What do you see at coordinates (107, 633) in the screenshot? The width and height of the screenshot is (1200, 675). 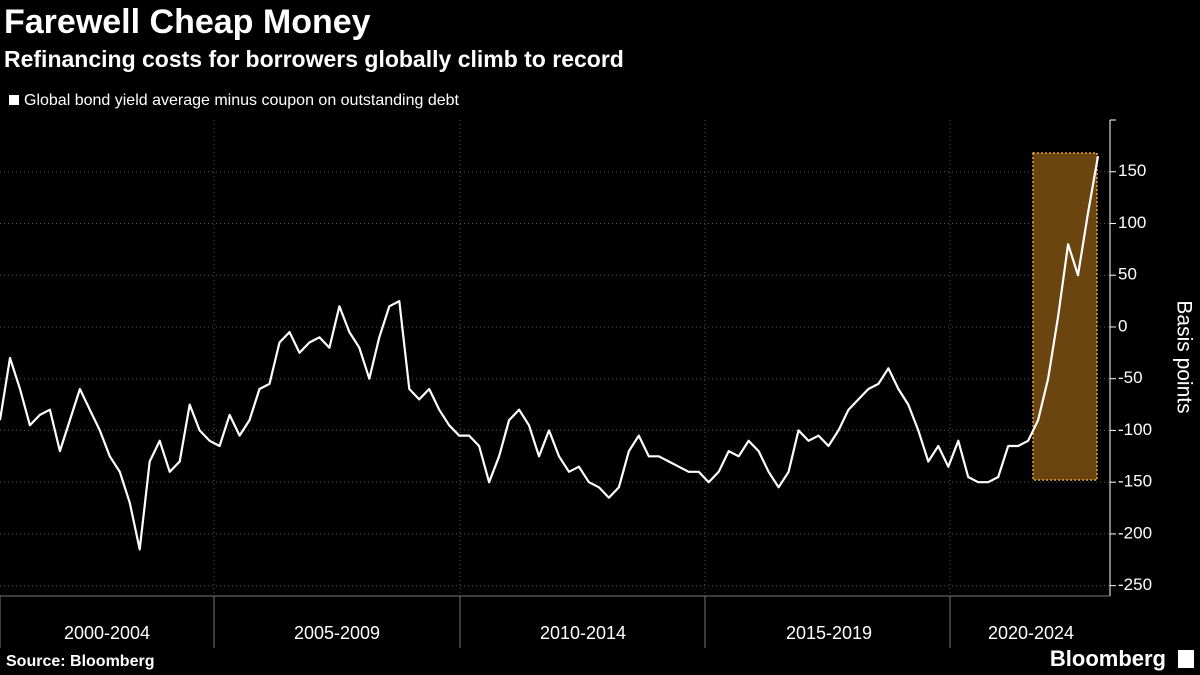 I see `x-tick-label: 2000-2004` at bounding box center [107, 633].